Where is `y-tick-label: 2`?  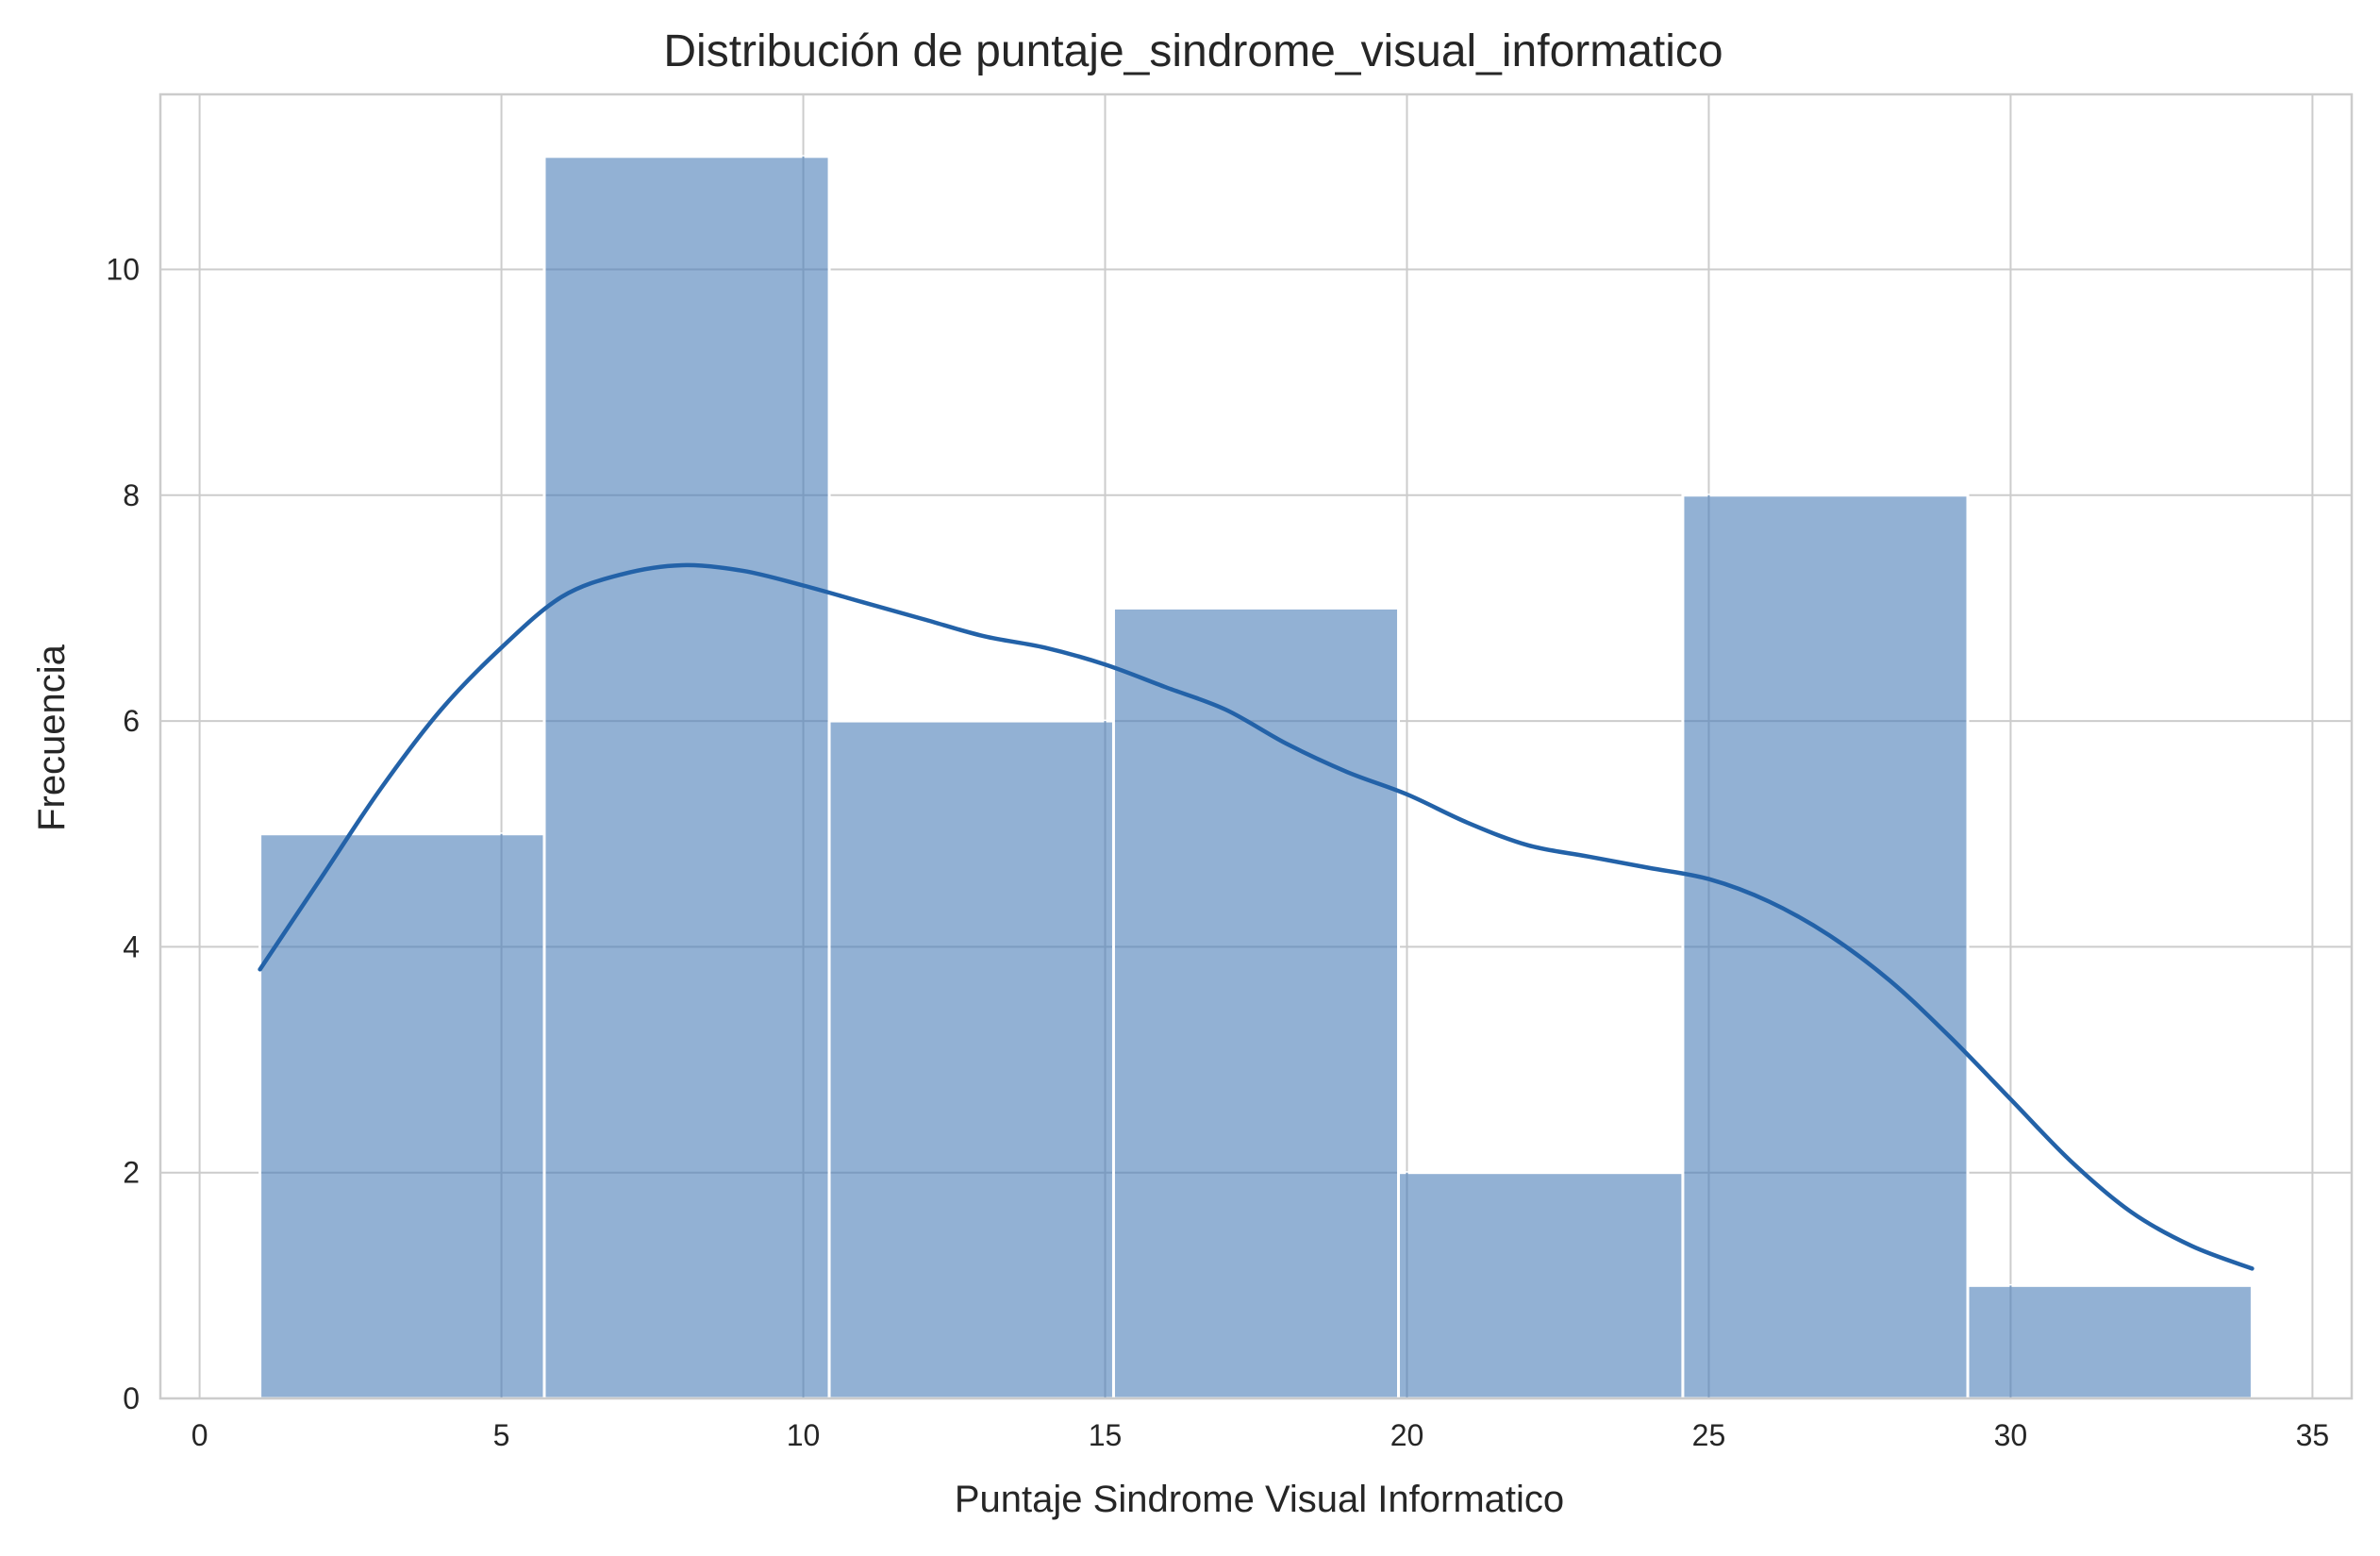
y-tick-label: 2 is located at coordinates (131, 1173).